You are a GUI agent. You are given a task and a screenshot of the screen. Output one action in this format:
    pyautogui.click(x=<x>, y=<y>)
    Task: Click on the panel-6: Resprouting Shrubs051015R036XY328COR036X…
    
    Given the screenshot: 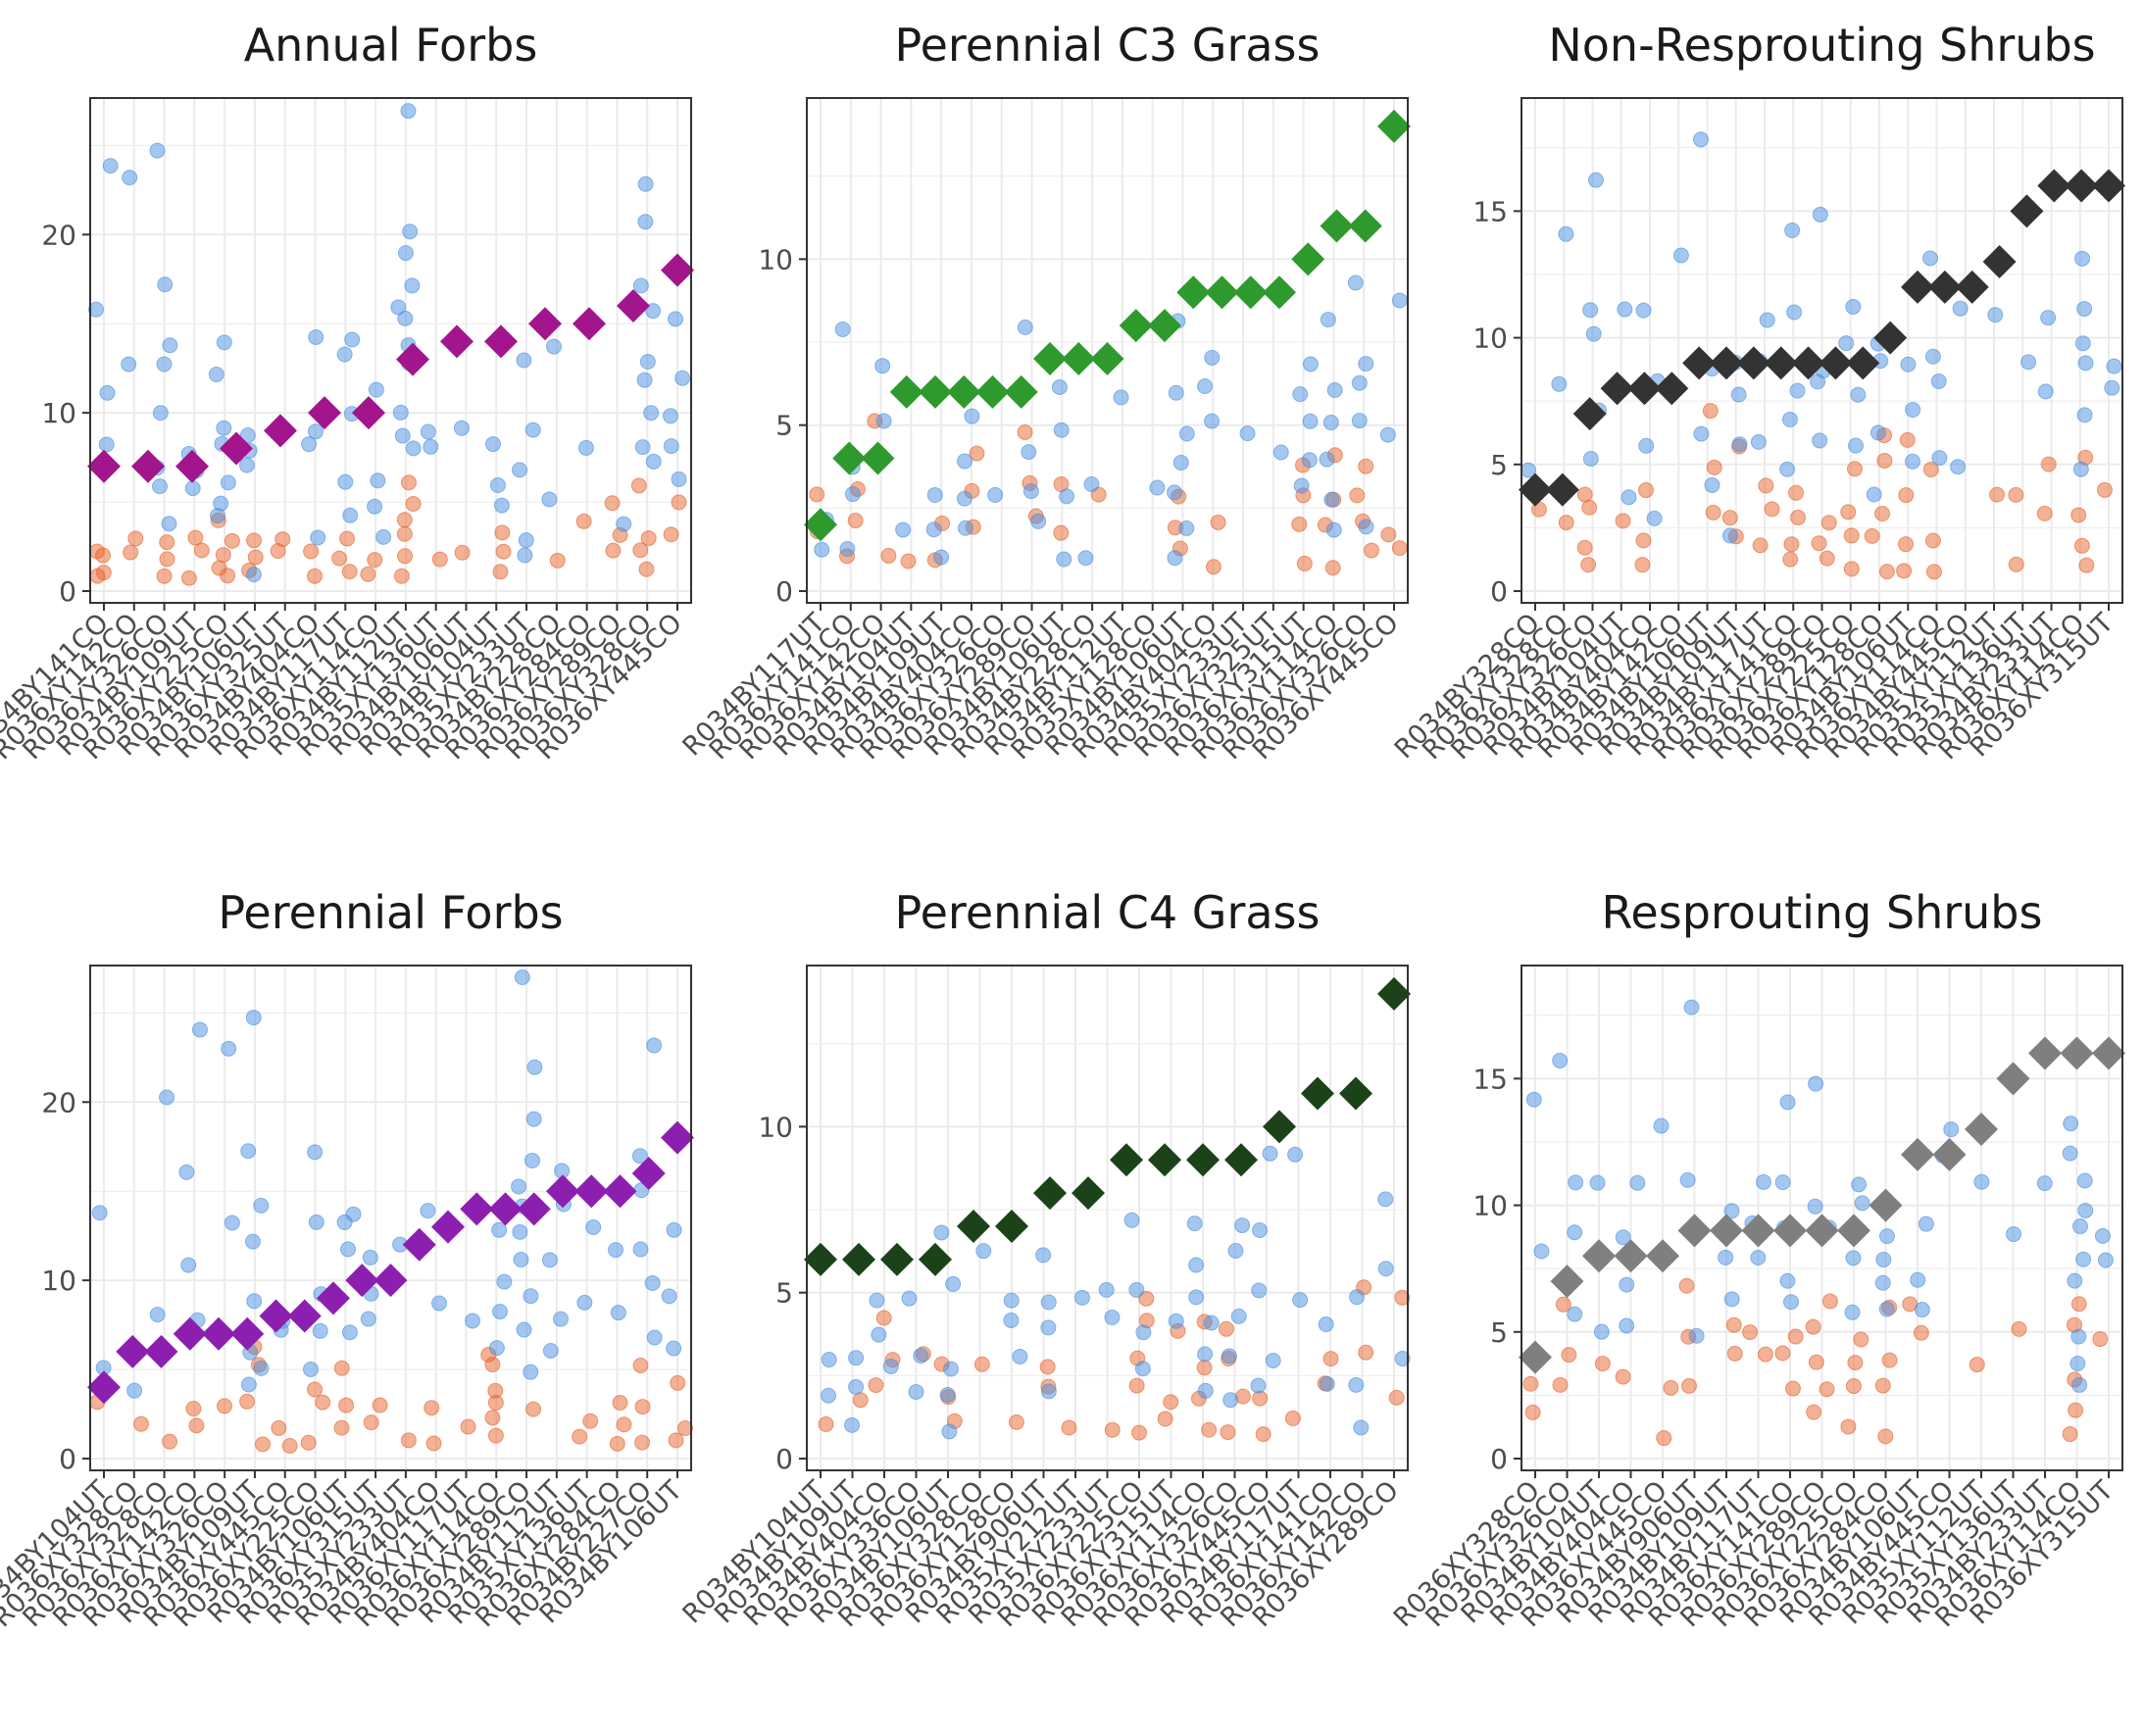 What is the action you would take?
    pyautogui.click(x=1756, y=1260)
    